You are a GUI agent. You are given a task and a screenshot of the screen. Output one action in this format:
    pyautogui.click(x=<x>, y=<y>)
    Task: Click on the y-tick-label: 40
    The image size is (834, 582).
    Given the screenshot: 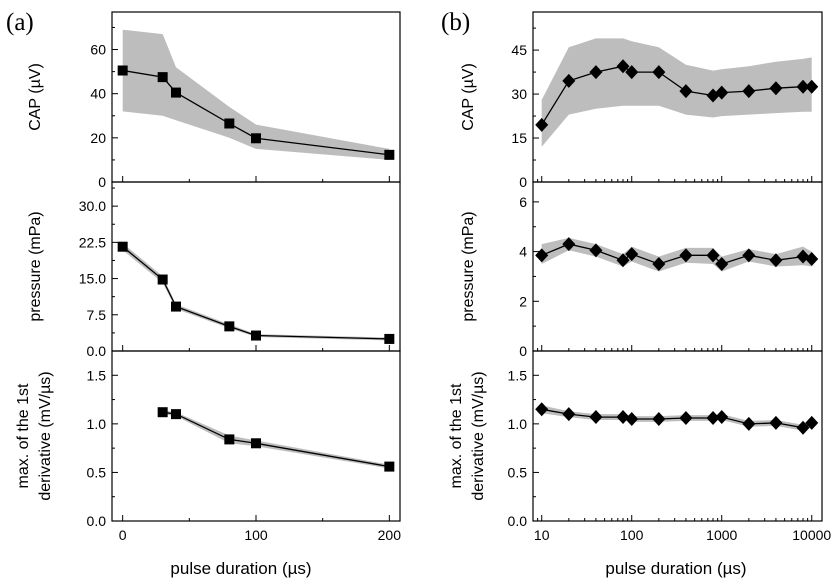 What is the action you would take?
    pyautogui.click(x=98, y=94)
    